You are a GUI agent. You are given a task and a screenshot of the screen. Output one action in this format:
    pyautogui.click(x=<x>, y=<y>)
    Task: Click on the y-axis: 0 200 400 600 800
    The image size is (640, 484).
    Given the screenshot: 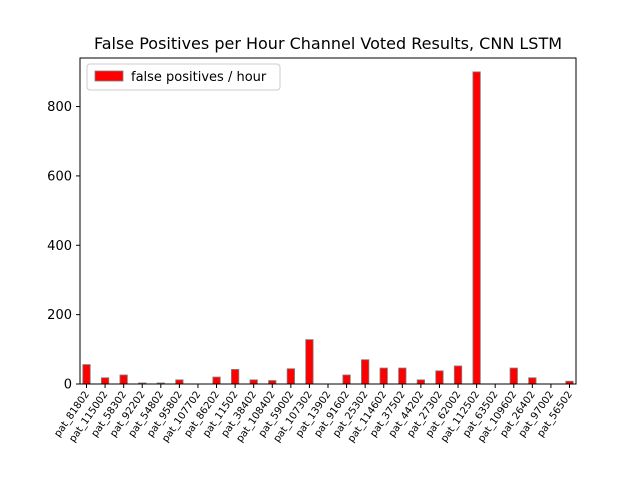 What is the action you would take?
    pyautogui.click(x=63, y=246)
    